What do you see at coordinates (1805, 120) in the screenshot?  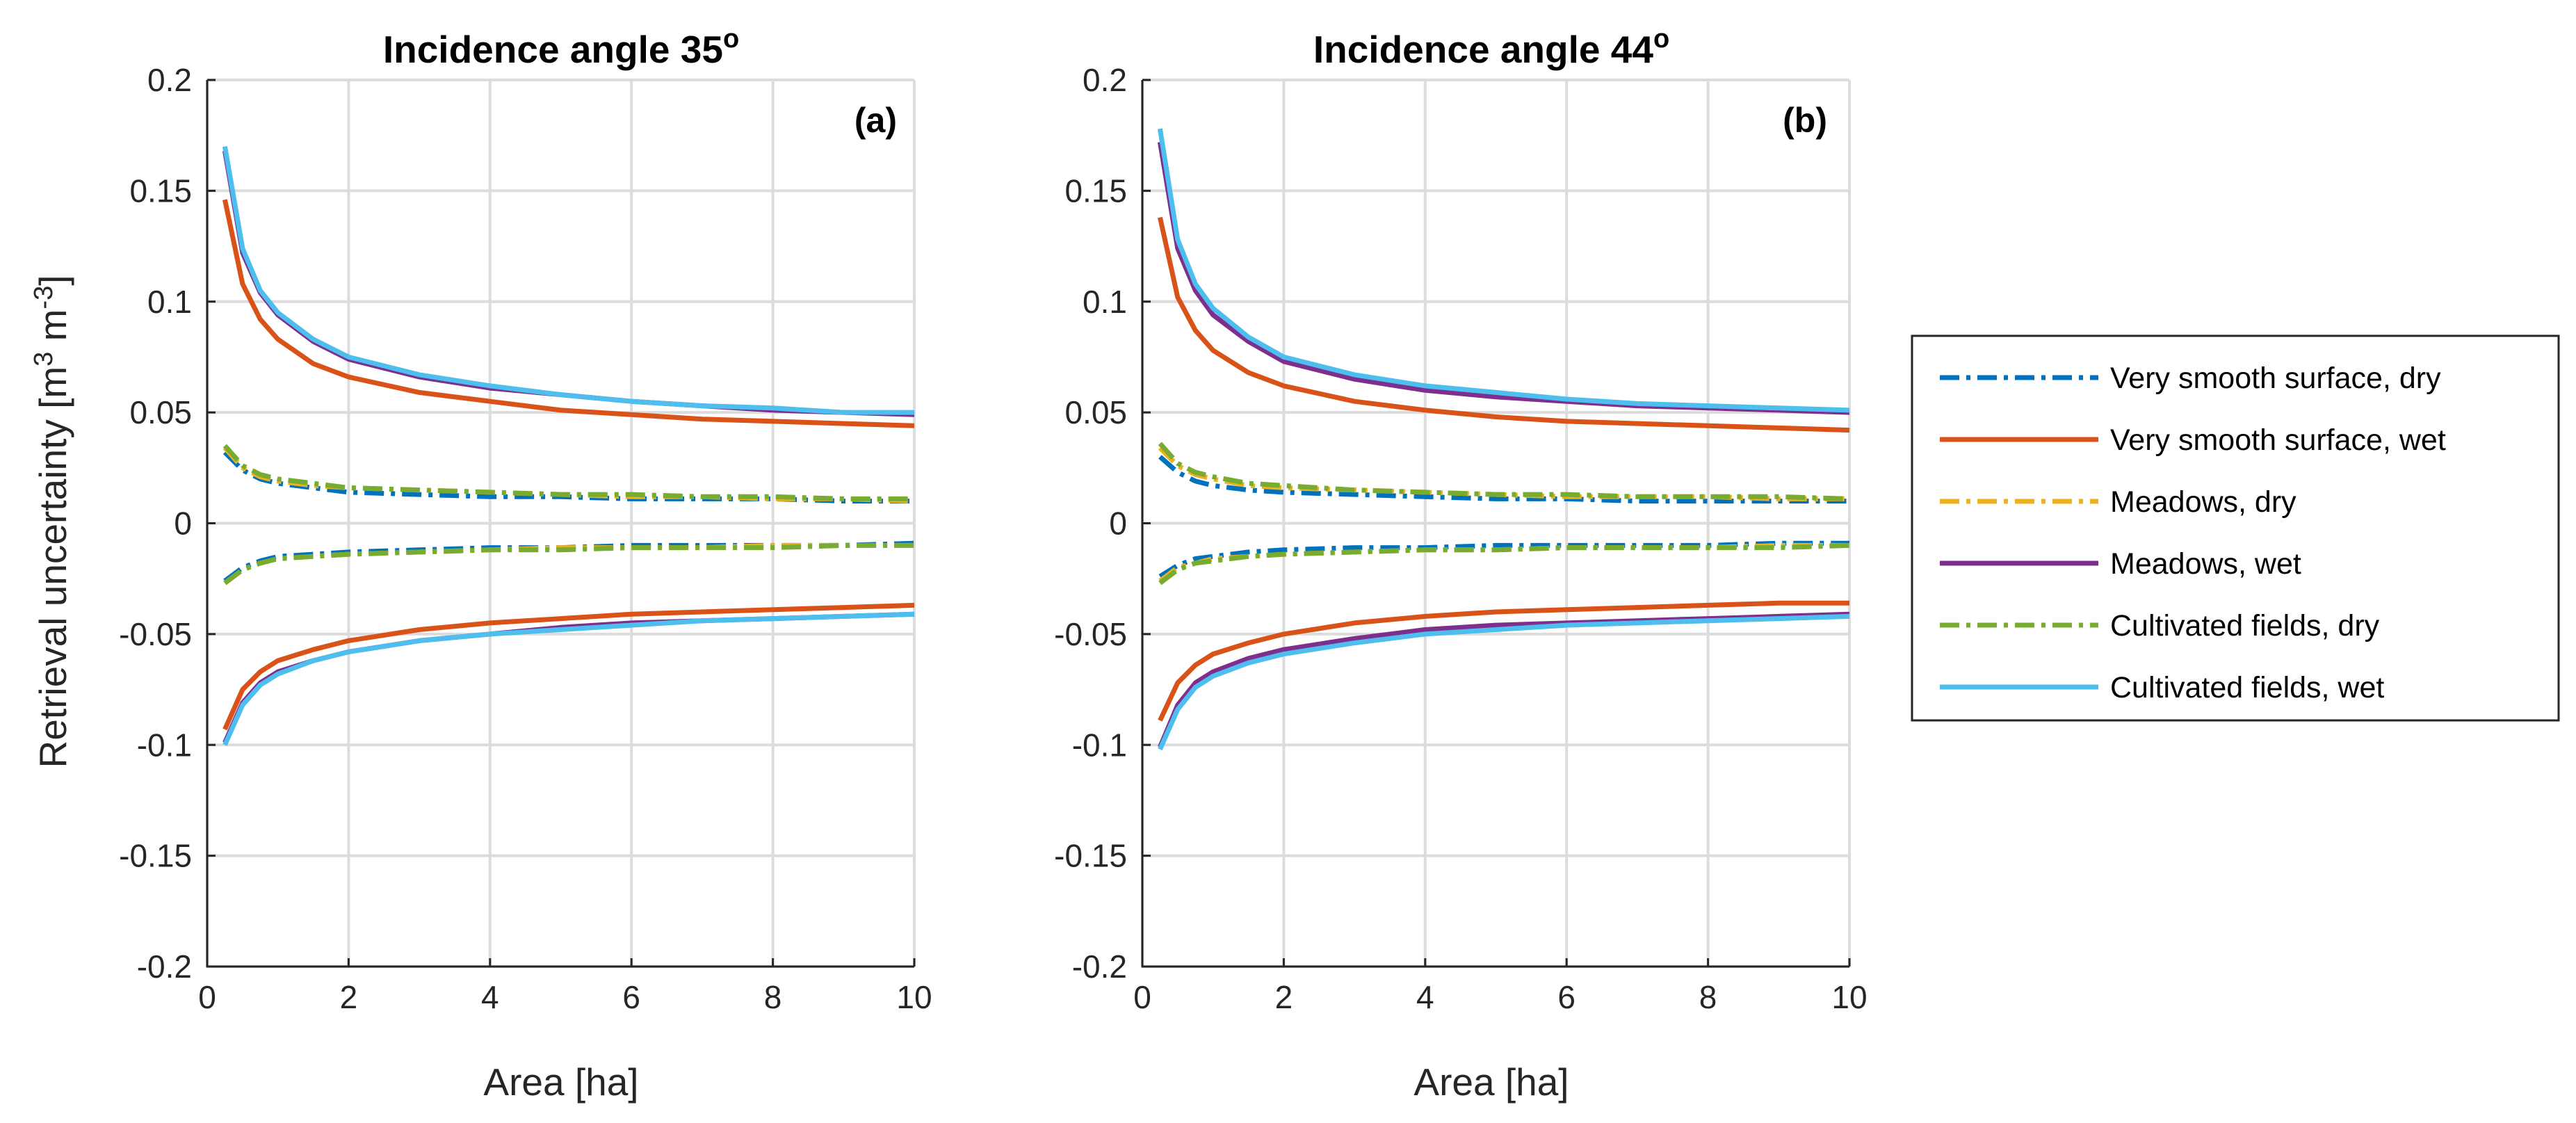 I see `panel-label: (b)` at bounding box center [1805, 120].